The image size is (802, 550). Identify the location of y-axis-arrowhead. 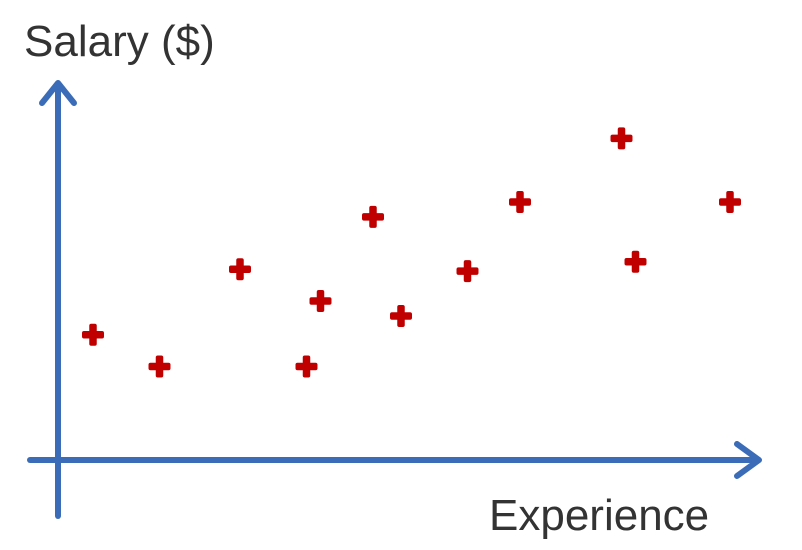
(58, 93).